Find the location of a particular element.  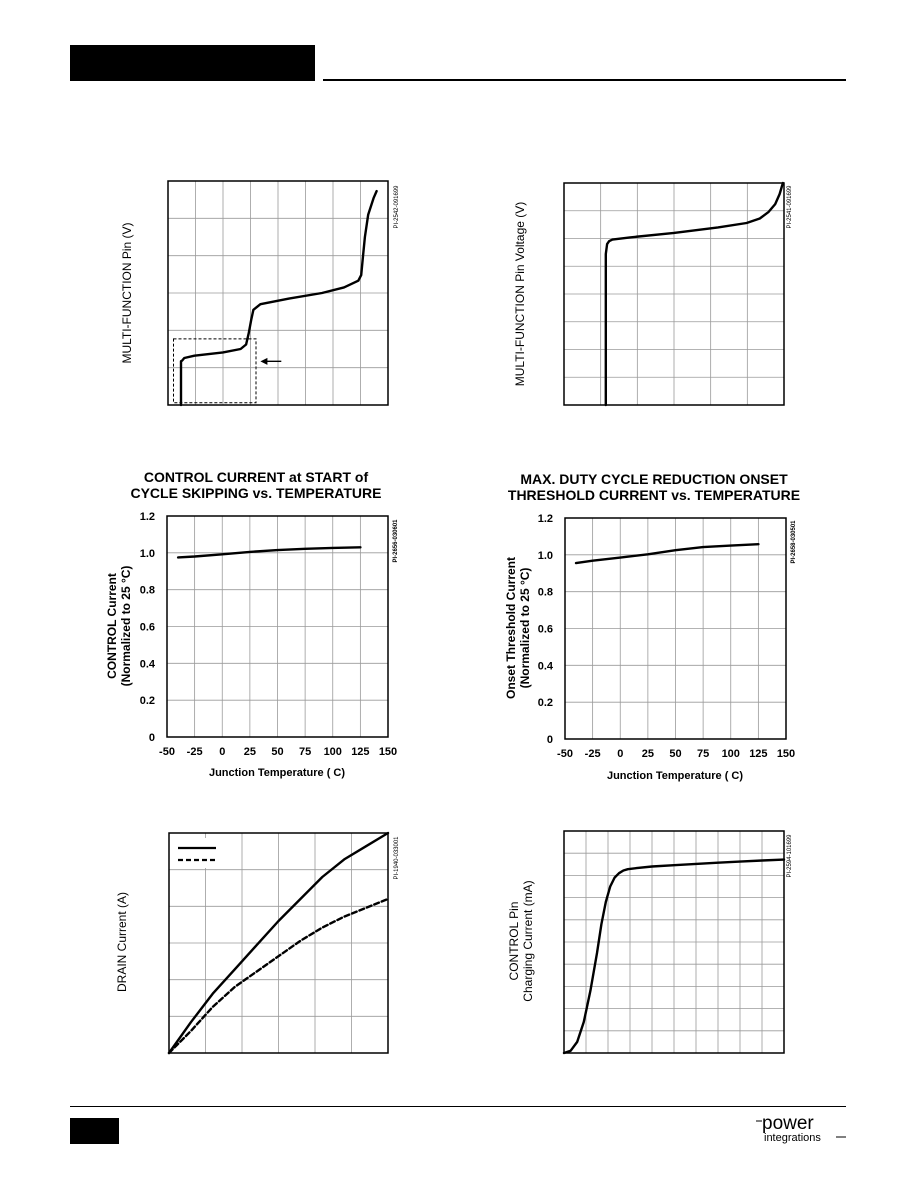

power-integrations-logo: power integrations is located at coordinates (801, 1128).